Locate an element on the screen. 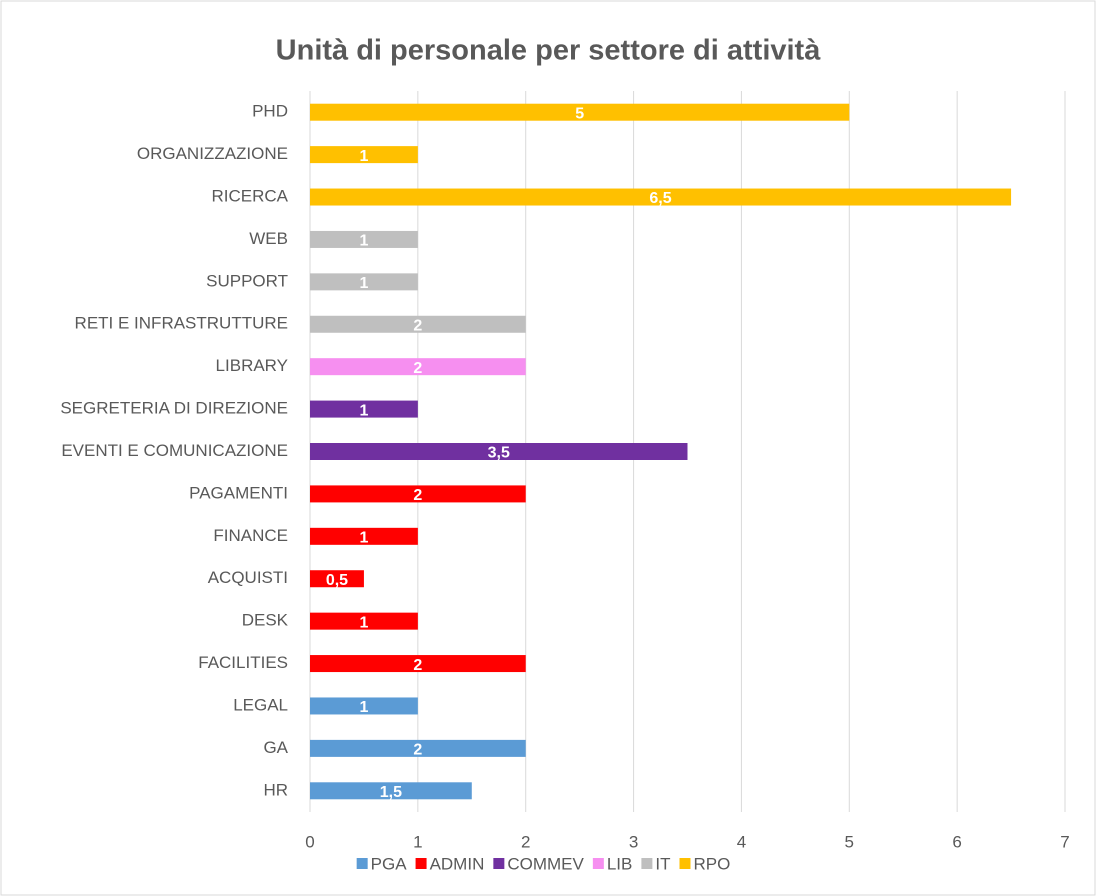 This screenshot has width=1096, height=896. legend-label: ADMIN is located at coordinates (457, 863).